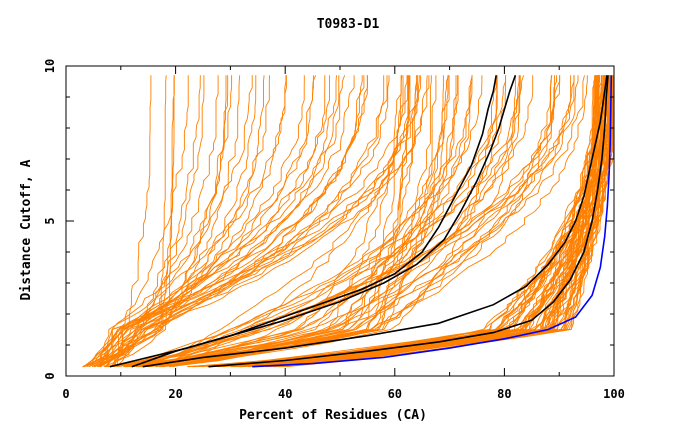  What do you see at coordinates (65, 394) in the screenshot?
I see `x-tick-label: 0` at bounding box center [65, 394].